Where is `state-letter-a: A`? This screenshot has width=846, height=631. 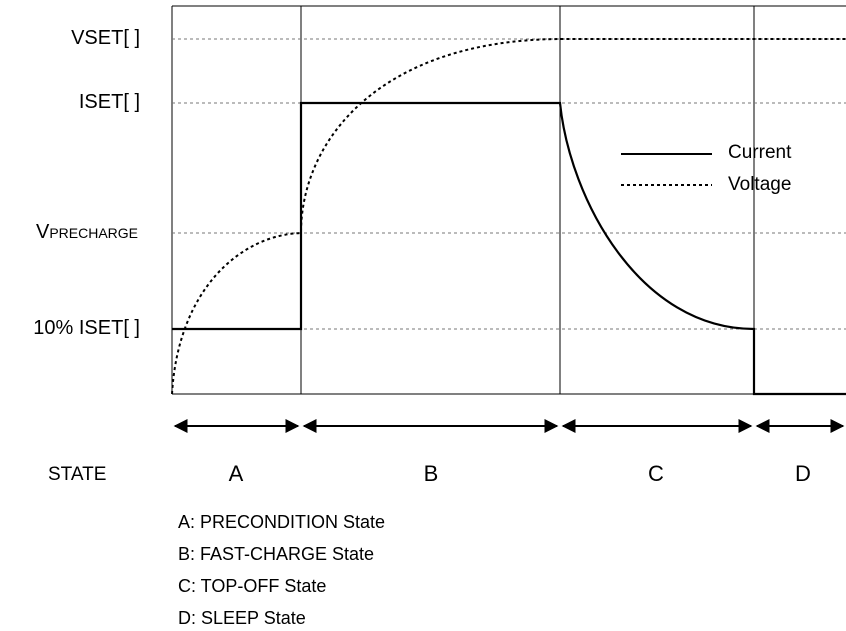
state-letter-a: A is located at coordinates (236, 473).